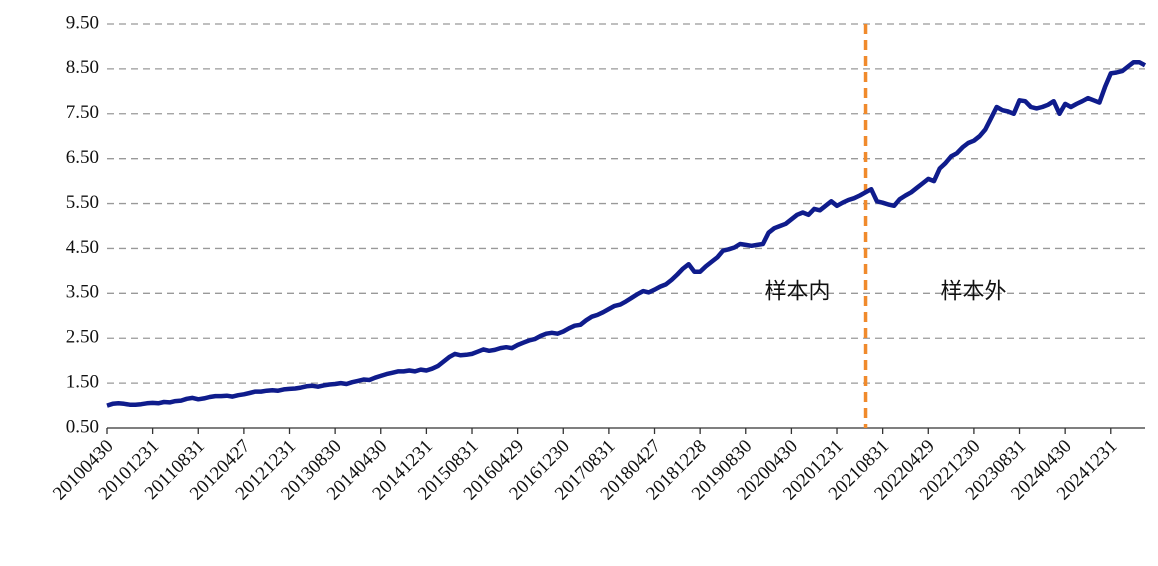  What do you see at coordinates (82, 67) in the screenshot?
I see `y-tick-label: 8.50` at bounding box center [82, 67].